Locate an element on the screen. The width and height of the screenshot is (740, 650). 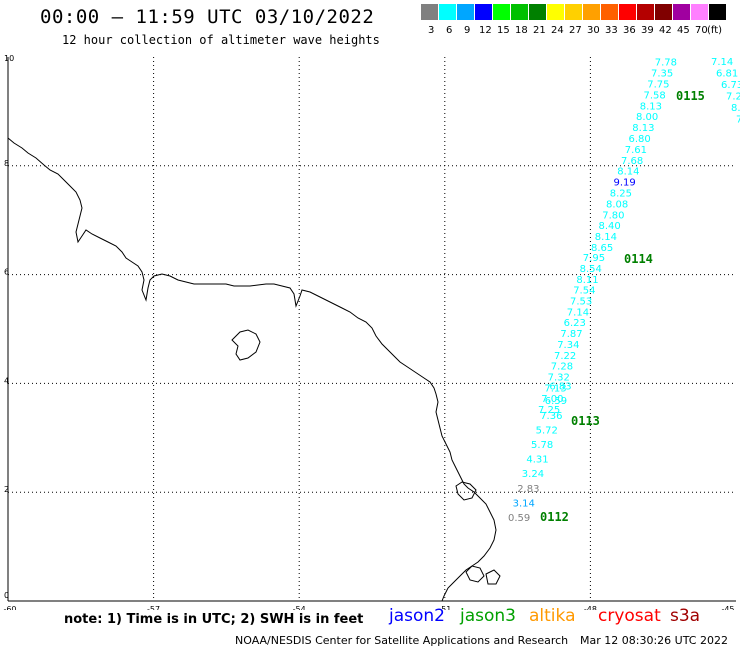
wave-height-value: 7.32 is located at coordinates (559, 377).